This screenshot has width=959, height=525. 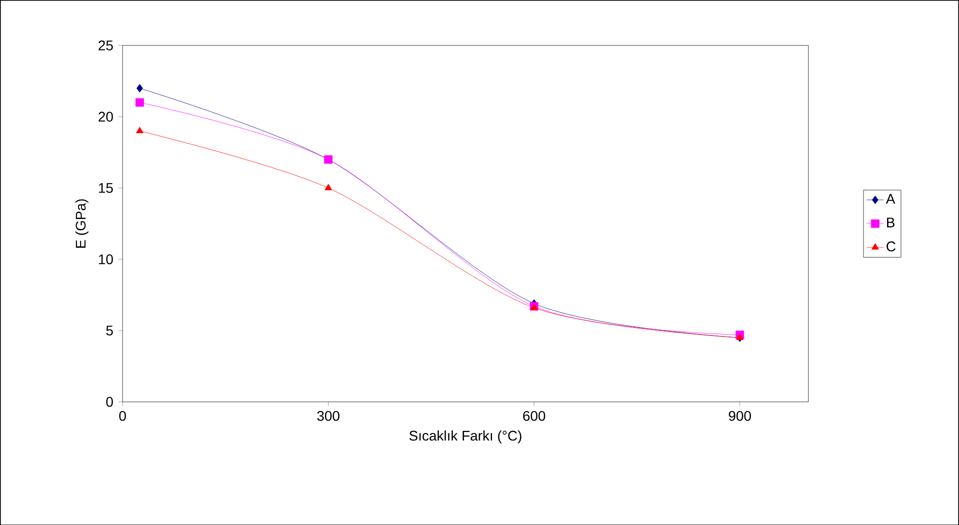 I want to click on x-tick-label: 900, so click(x=739, y=415).